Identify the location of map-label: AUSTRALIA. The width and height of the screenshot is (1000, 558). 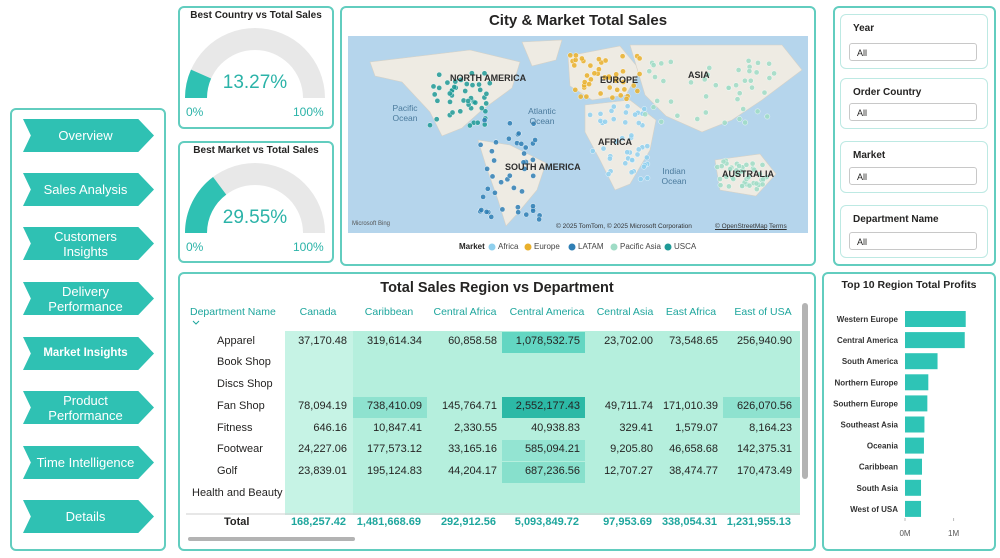
(748, 174).